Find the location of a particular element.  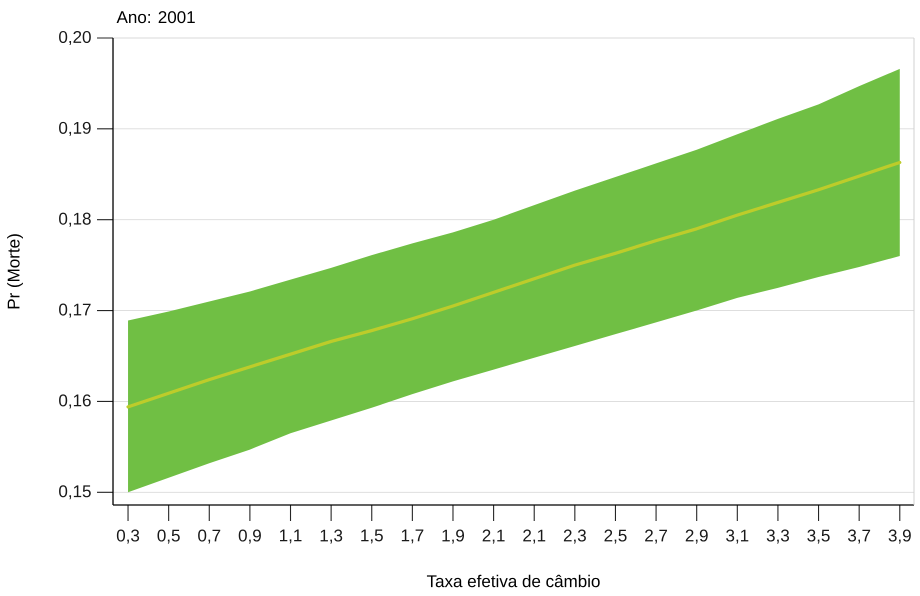

y-tick-label: 0,17 is located at coordinates (75, 311).